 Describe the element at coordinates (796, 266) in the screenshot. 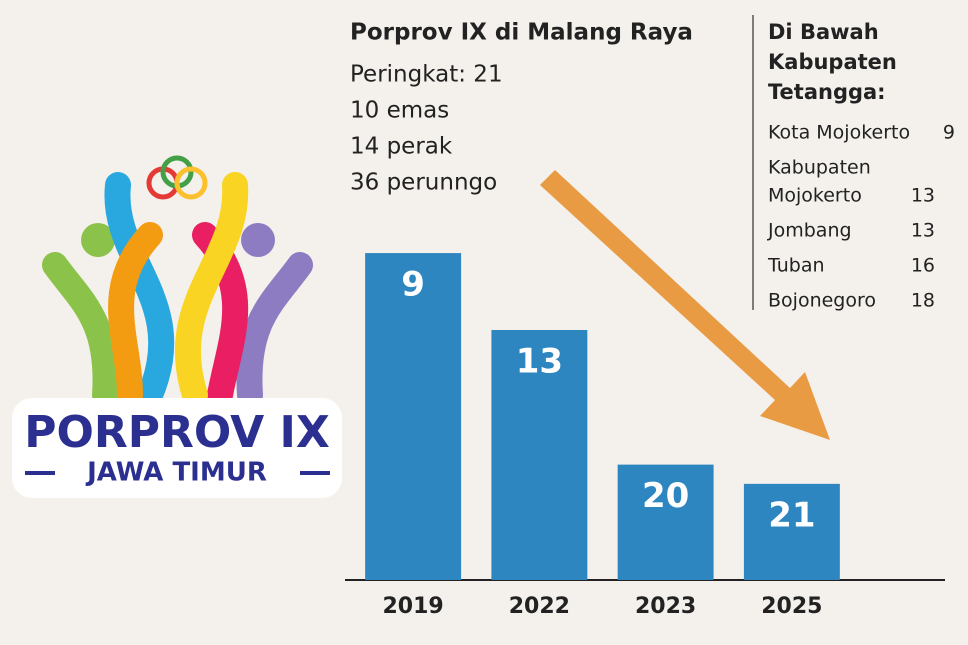

I see `row-name: Tuban` at that location.